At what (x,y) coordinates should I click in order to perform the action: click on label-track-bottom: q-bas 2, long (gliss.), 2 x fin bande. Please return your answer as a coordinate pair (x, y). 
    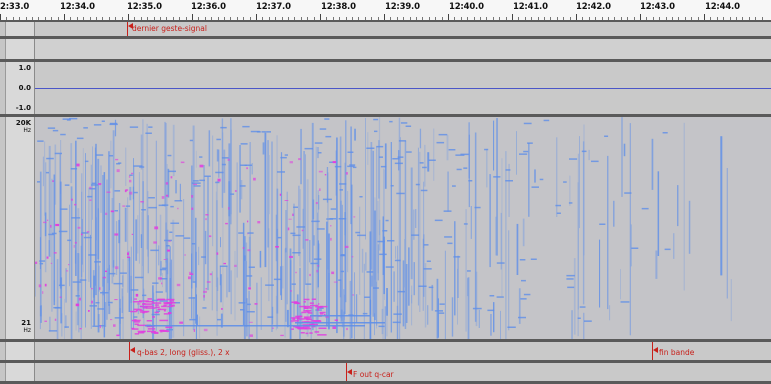
    Looking at the image, I should click on (385, 351).